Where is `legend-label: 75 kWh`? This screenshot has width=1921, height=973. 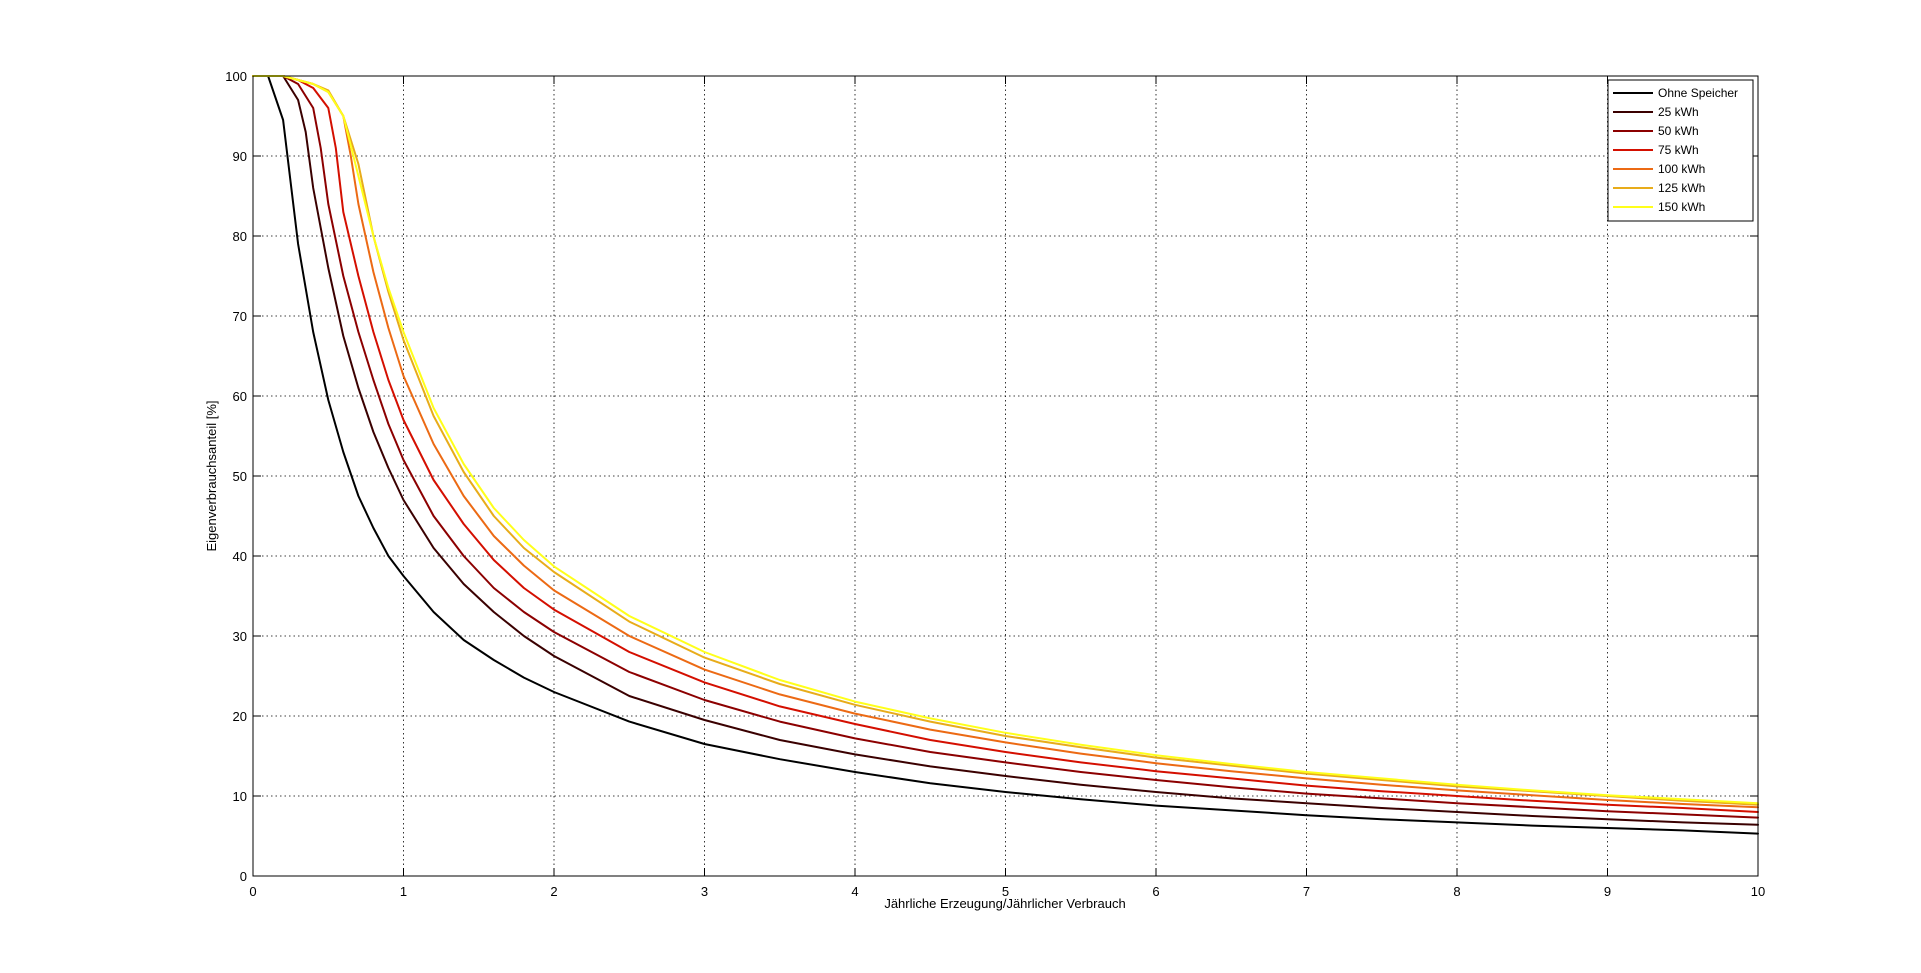
legend-label: 75 kWh is located at coordinates (1678, 150).